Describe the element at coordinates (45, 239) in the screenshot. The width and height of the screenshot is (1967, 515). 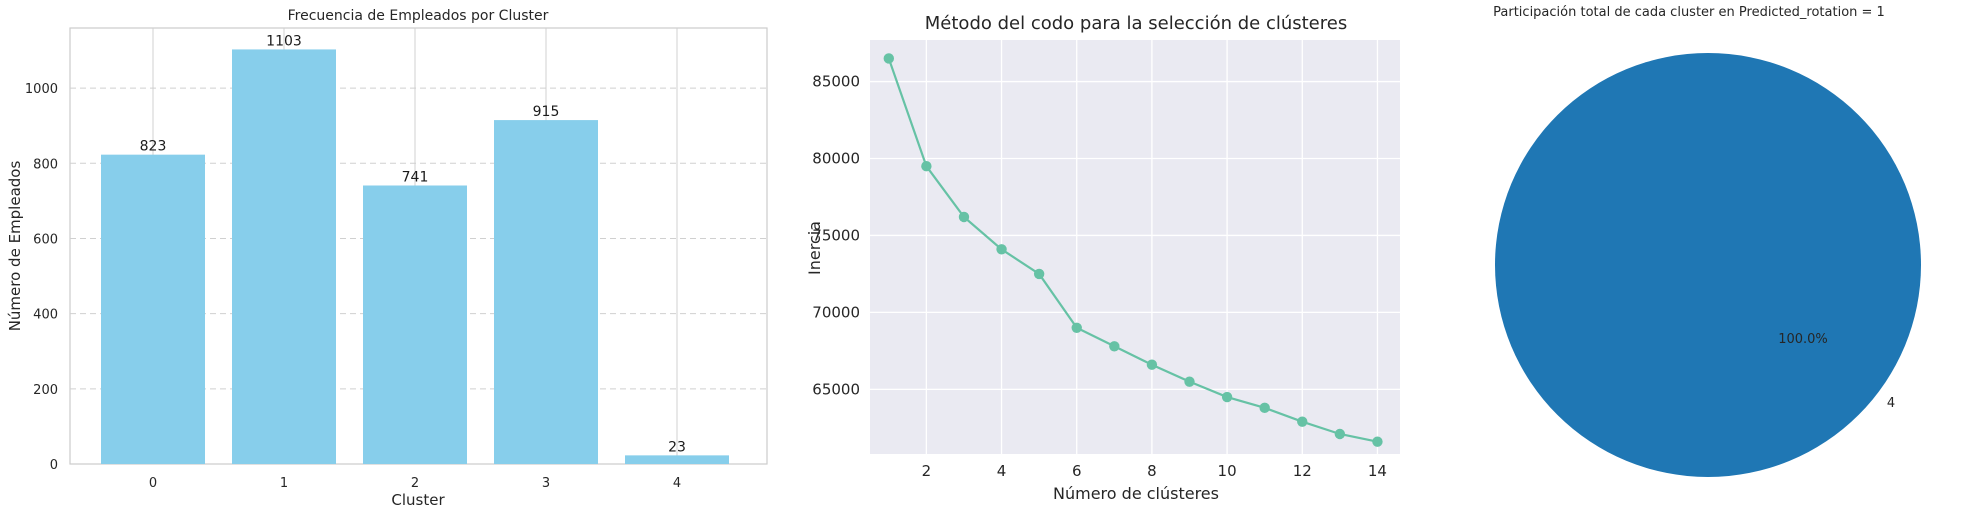
I see `bar-y-tick-label: 600` at that location.